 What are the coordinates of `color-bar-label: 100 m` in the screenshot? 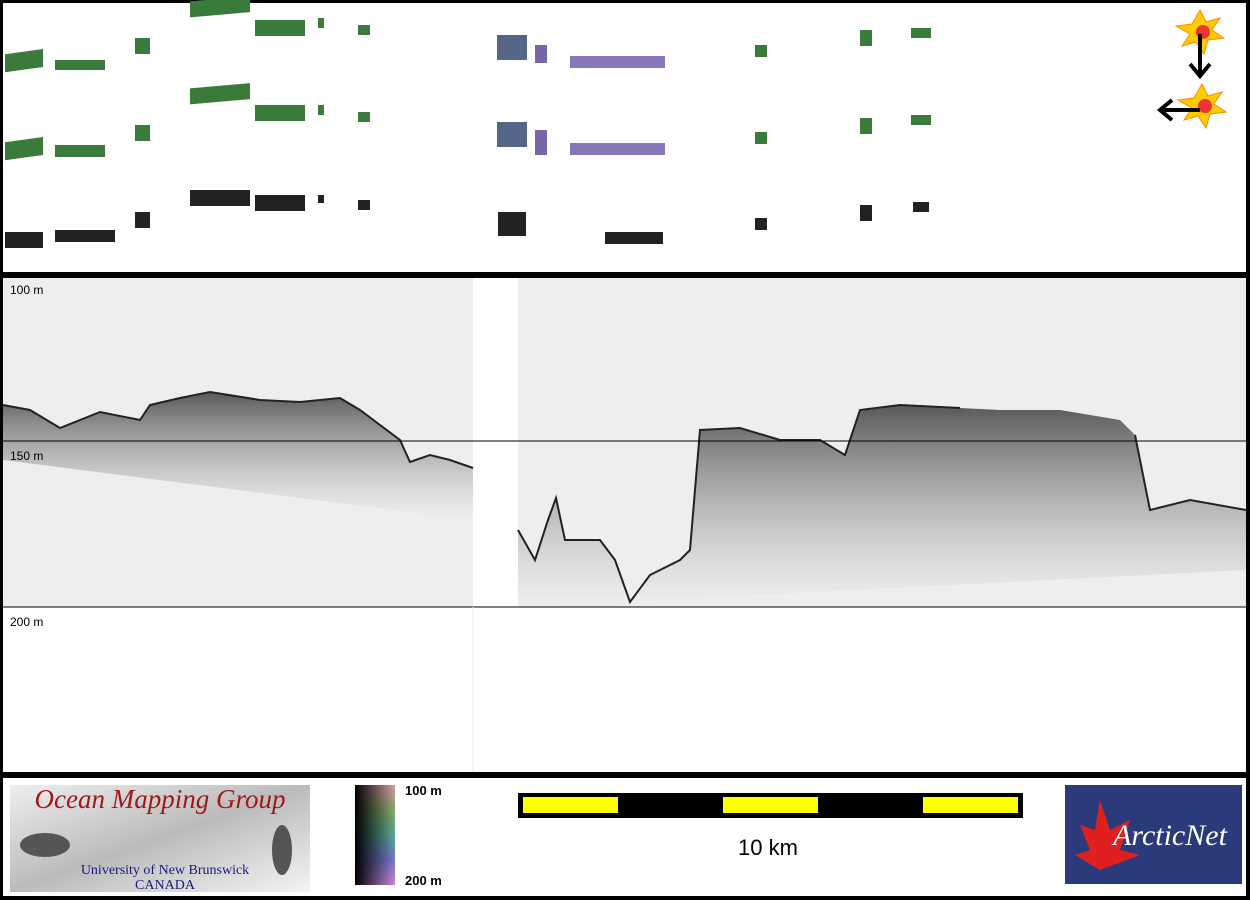 It's located at (423, 790).